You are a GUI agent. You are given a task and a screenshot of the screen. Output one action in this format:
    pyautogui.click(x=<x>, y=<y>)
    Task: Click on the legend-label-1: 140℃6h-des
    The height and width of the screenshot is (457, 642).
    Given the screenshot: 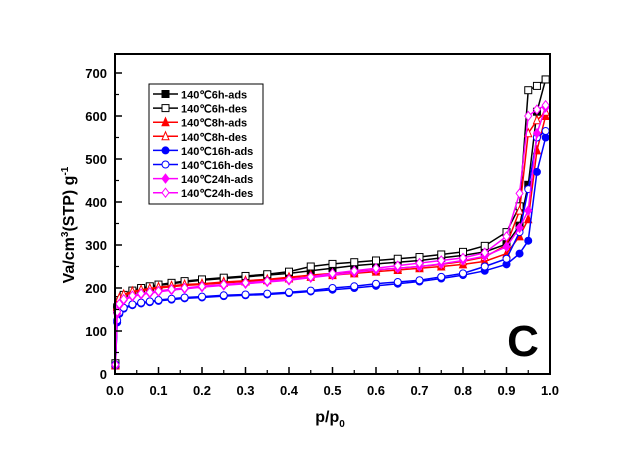 What is the action you would take?
    pyautogui.click(x=214, y=110)
    